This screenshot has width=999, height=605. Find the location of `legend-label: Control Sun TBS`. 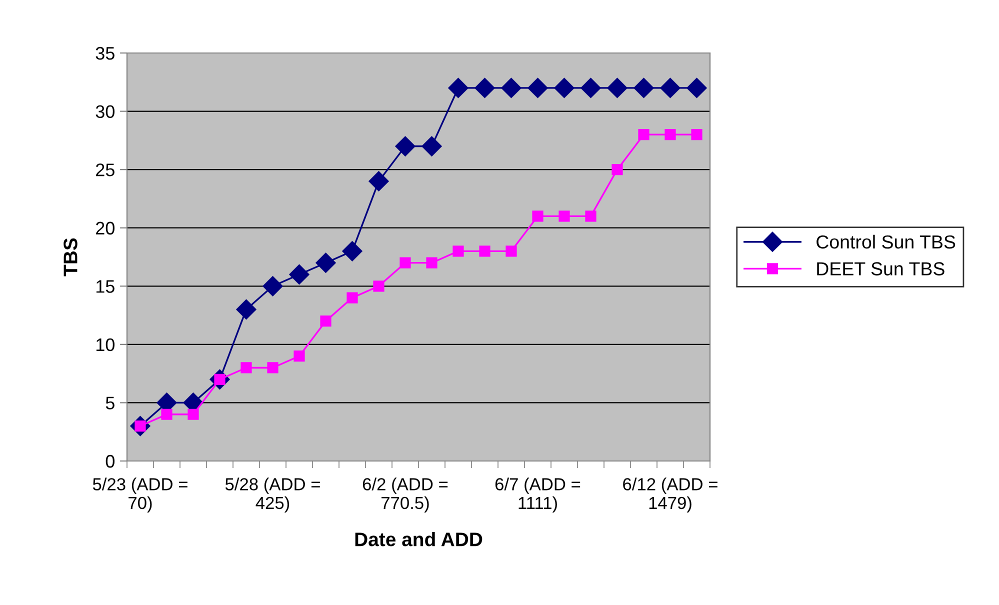

legend-label: Control Sun TBS is located at coordinates (886, 241).